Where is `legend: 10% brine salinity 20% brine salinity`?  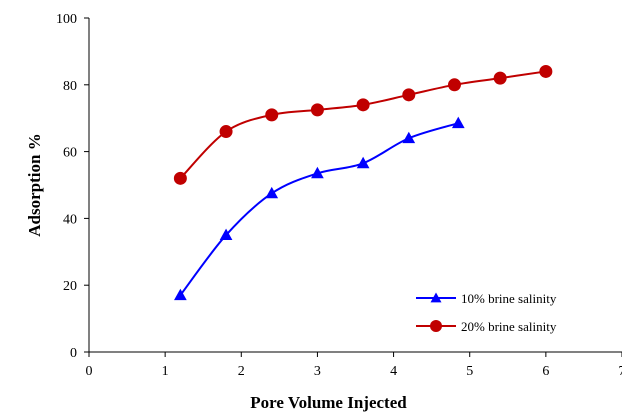 legend: 10% brine salinity 20% brine salinity is located at coordinates (486, 312).